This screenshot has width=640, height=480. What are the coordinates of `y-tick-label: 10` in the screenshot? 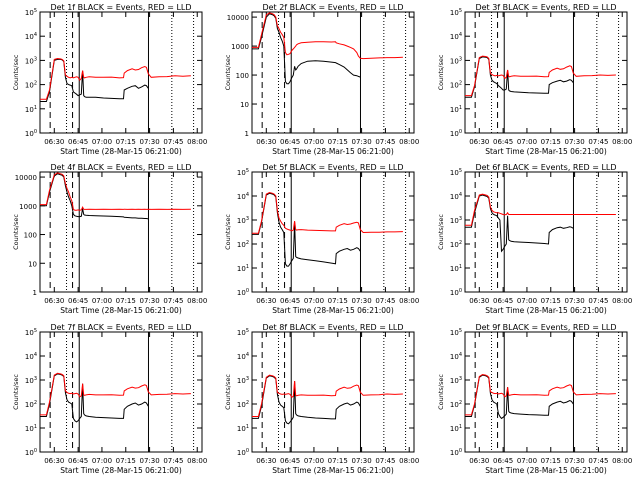 It's located at (244, 105).